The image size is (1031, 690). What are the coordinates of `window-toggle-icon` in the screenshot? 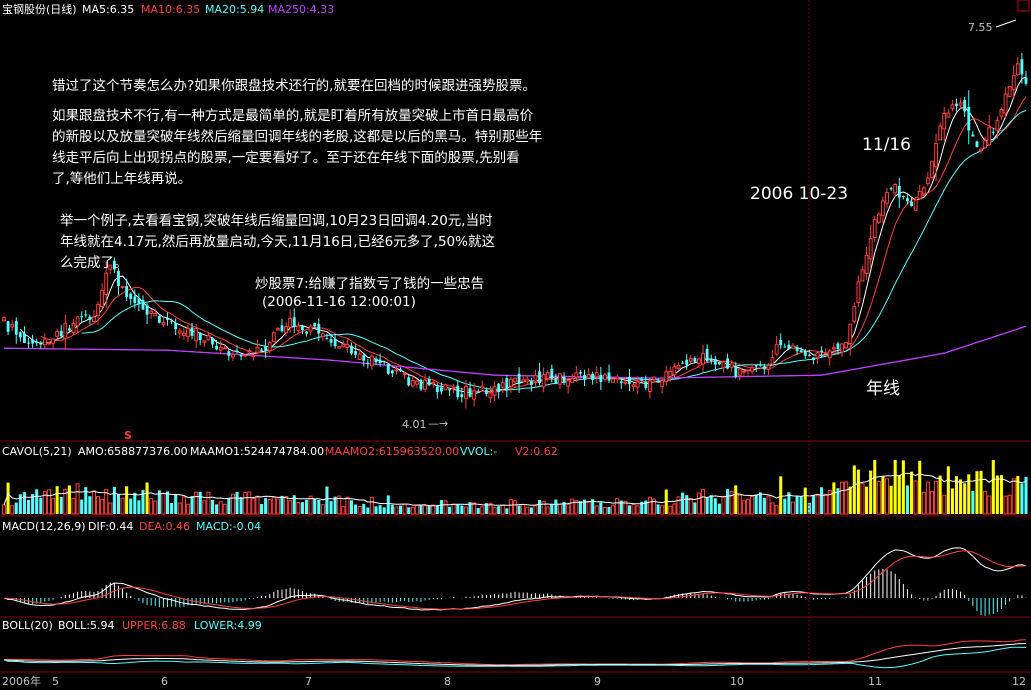 It's located at (1023, 6).